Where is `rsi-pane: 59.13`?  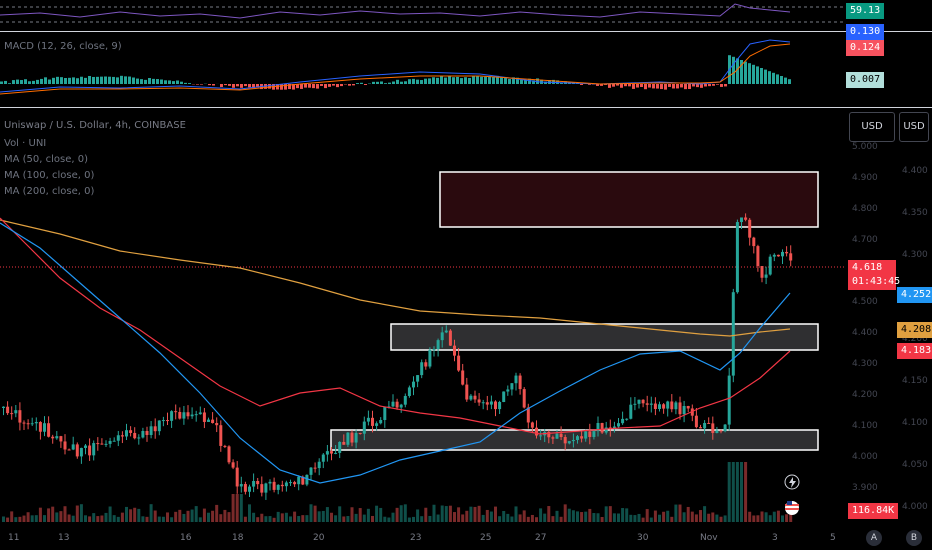
rsi-pane: 59.13 is located at coordinates (466, 15).